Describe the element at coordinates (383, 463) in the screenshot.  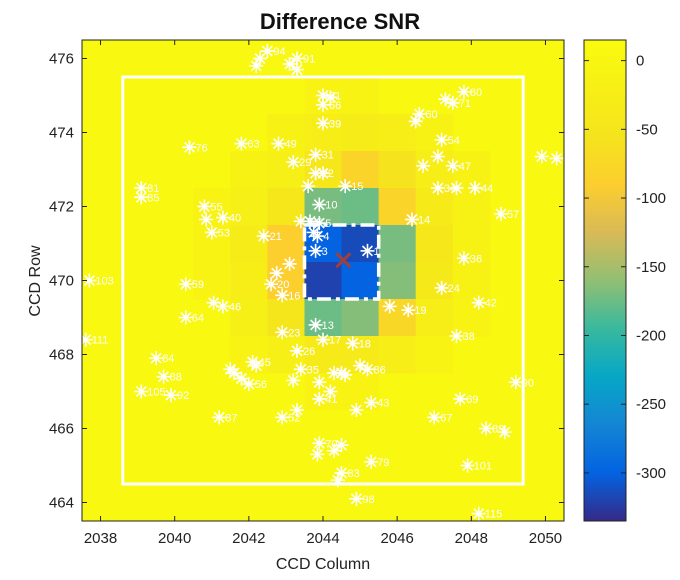
I see `star-label: 79` at that location.